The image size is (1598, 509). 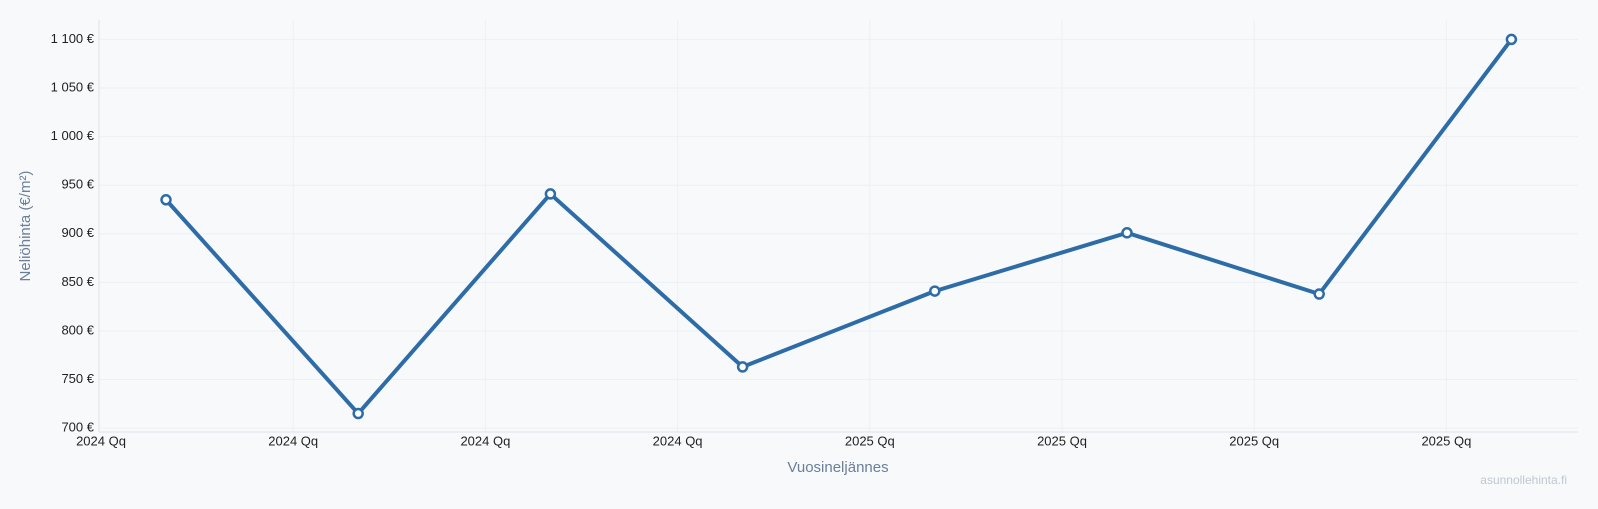 I want to click on x-axis-title: Vuosineljännes, so click(x=837, y=467).